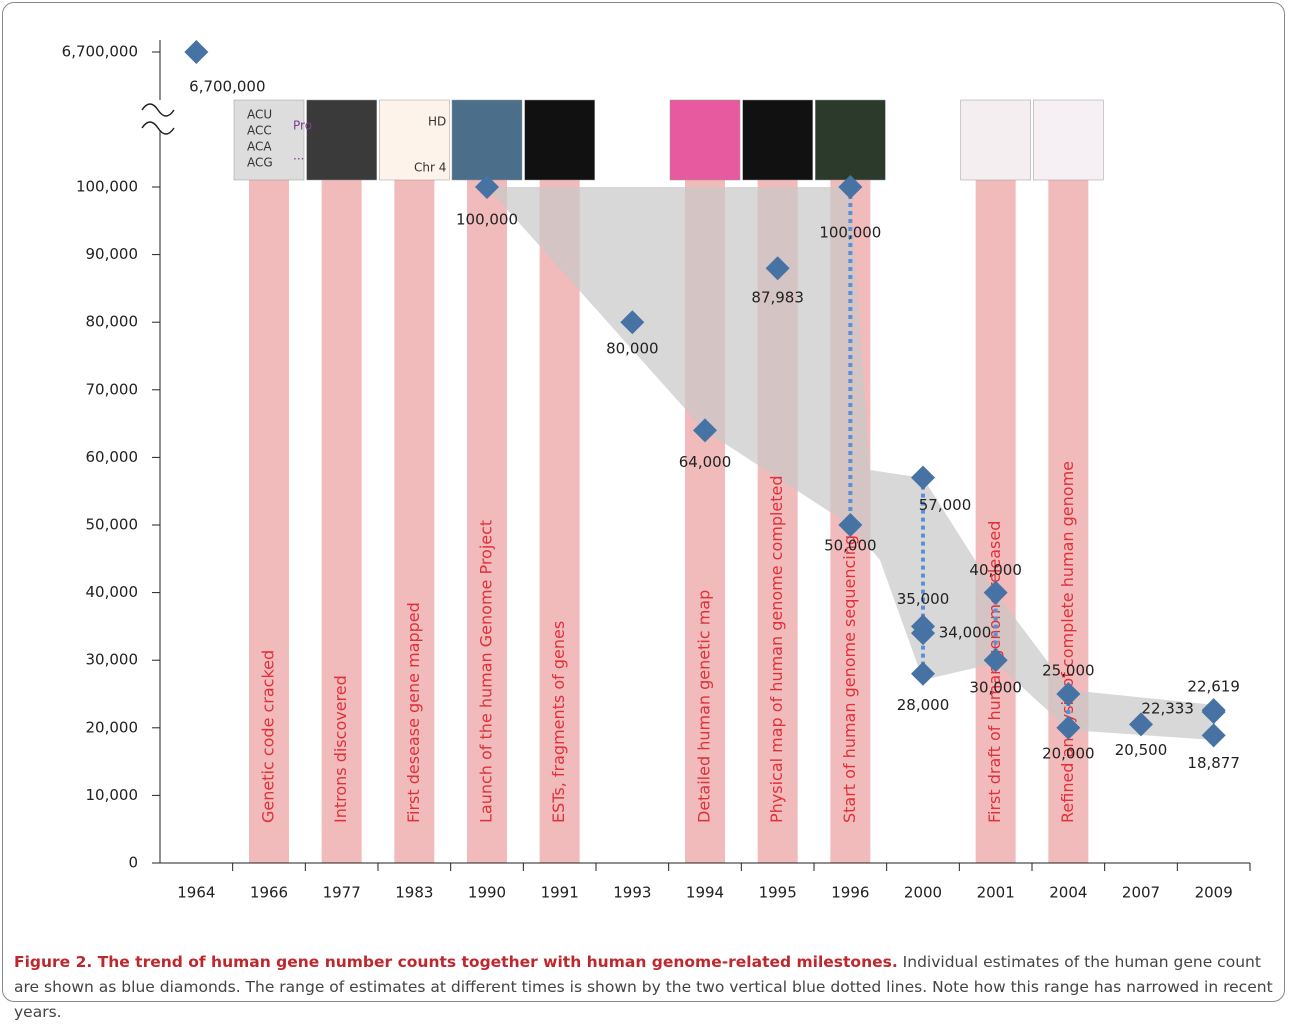 This screenshot has width=1289, height=1032. Describe the element at coordinates (965, 633) in the screenshot. I see `value-label: 34,000` at that location.